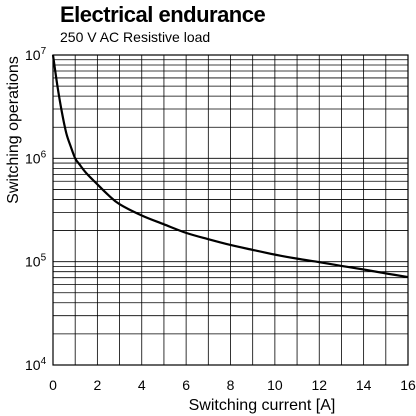  I want to click on chart-title: Electrical endurance, so click(163, 14).